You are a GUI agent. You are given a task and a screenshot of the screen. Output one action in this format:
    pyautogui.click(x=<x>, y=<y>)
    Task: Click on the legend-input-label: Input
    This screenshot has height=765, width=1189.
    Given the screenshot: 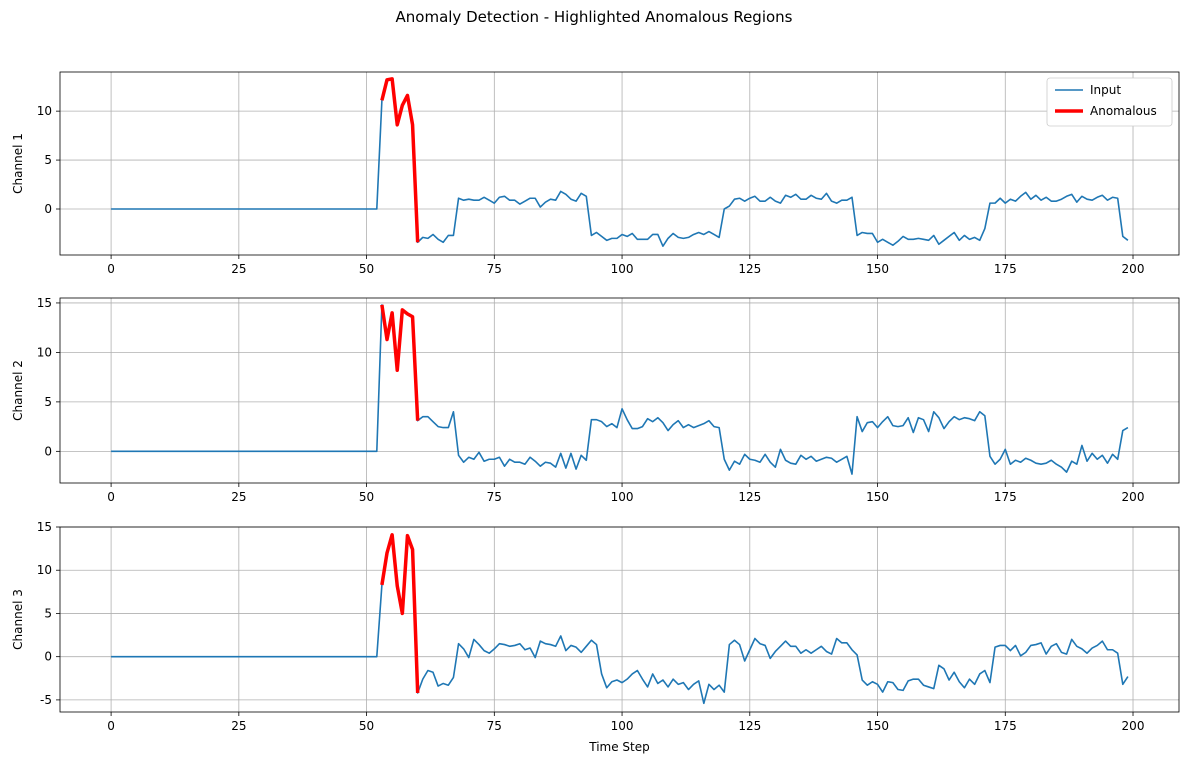 What is the action you would take?
    pyautogui.click(x=1105, y=90)
    